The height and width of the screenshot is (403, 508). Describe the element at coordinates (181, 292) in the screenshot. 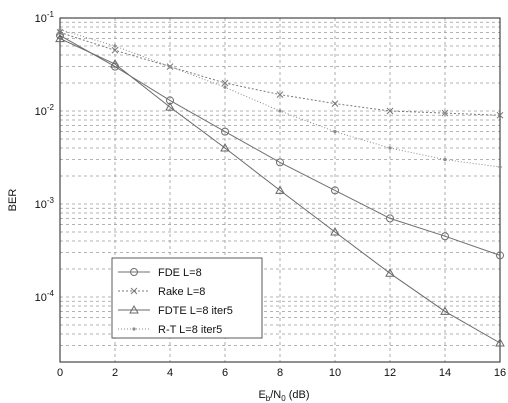

I see `legend-label: Rake L=8` at that location.